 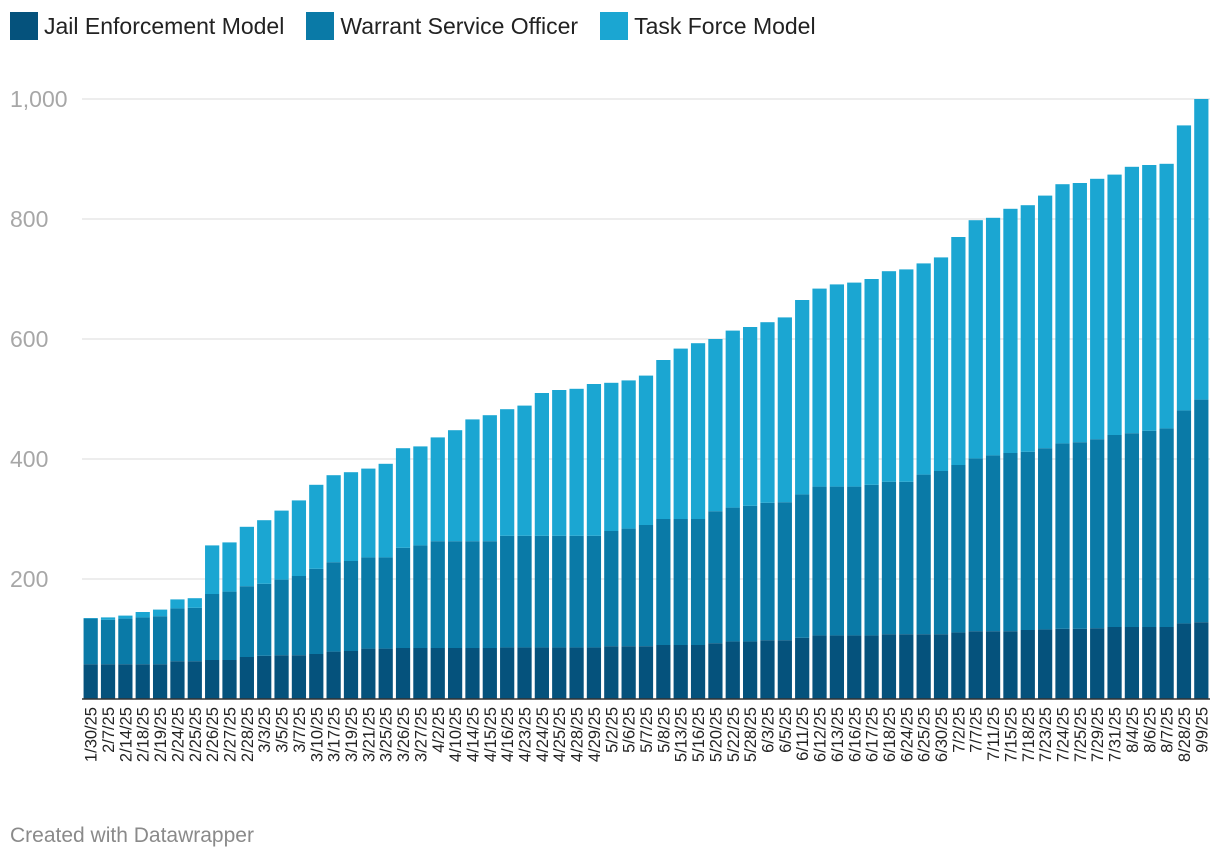 What do you see at coordinates (283, 730) in the screenshot?
I see `x-tick-label-11: 3/5/25` at bounding box center [283, 730].